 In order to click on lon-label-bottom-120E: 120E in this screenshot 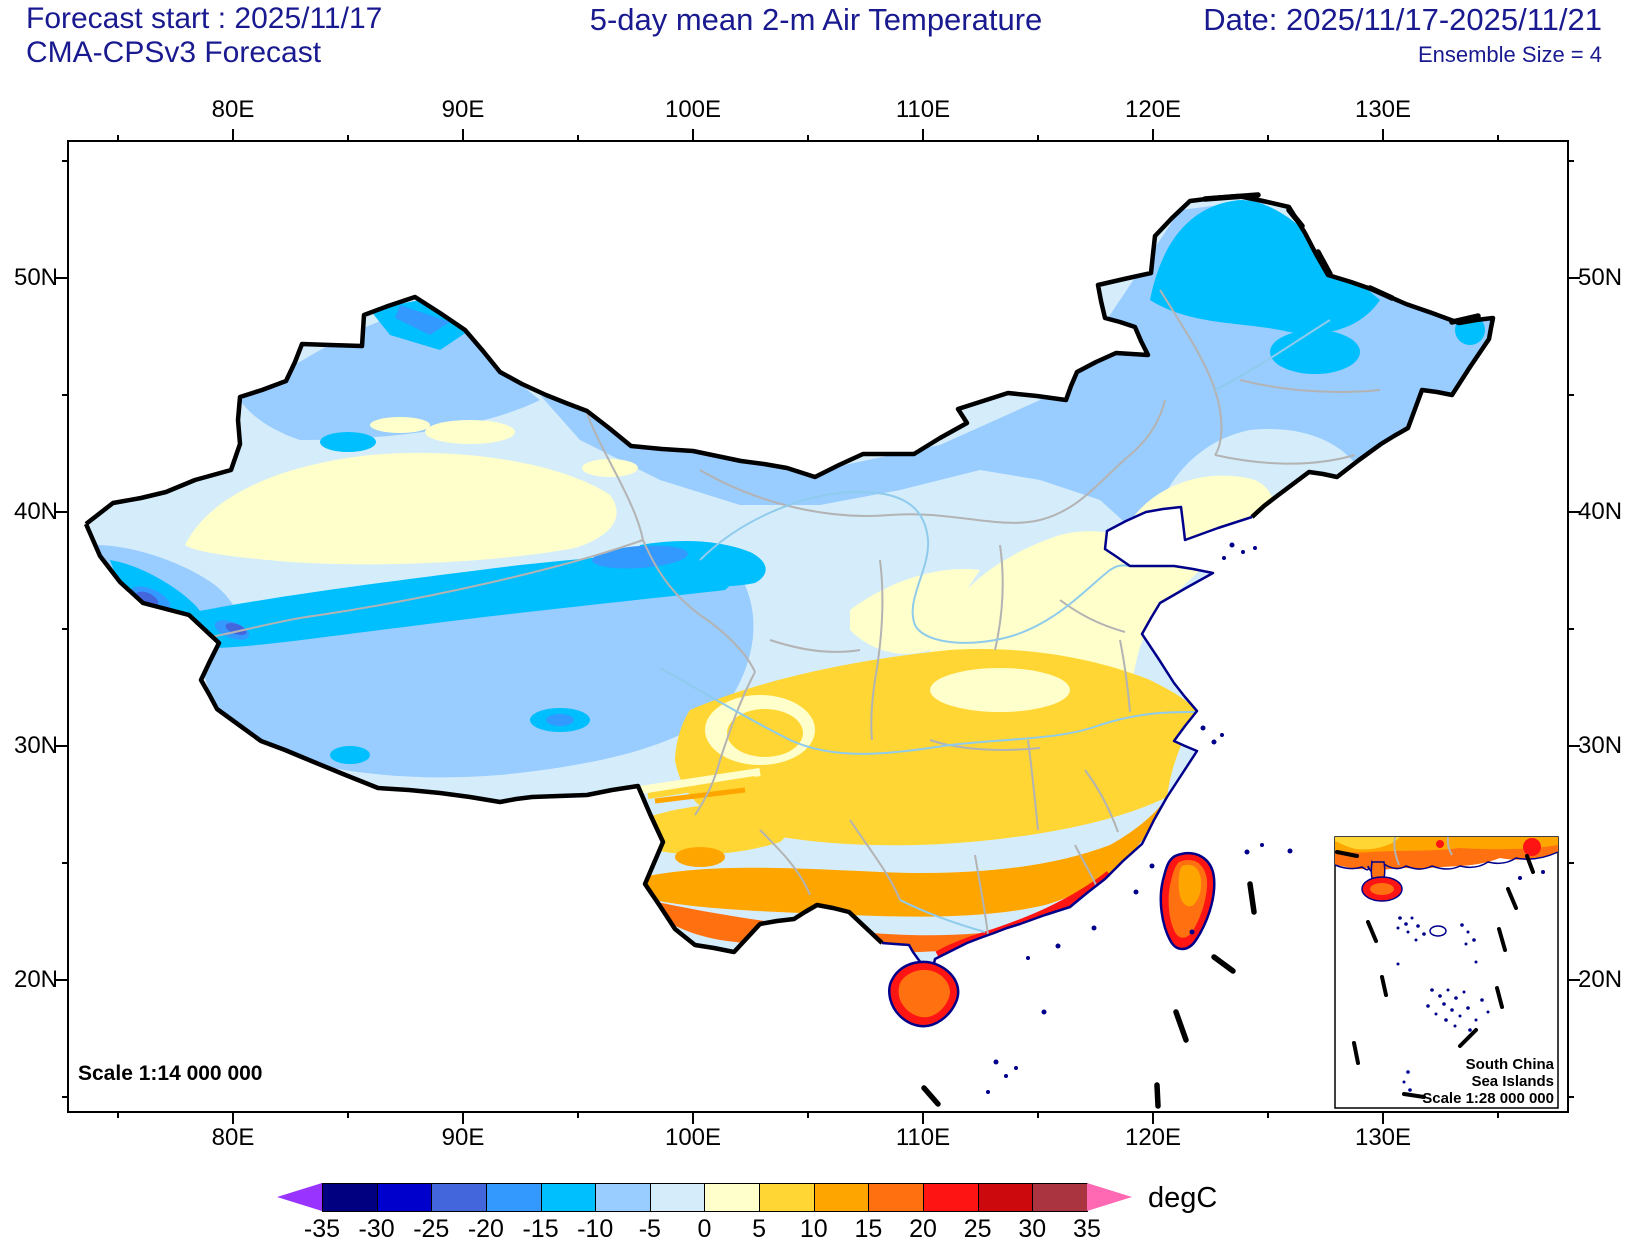, I will do `click(1153, 1137)`.